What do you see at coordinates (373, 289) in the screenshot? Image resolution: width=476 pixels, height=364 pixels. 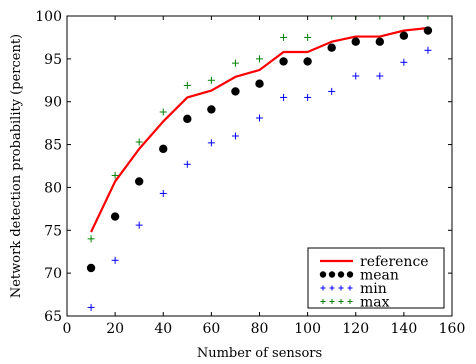 I see `legend-label-min: min` at bounding box center [373, 289].